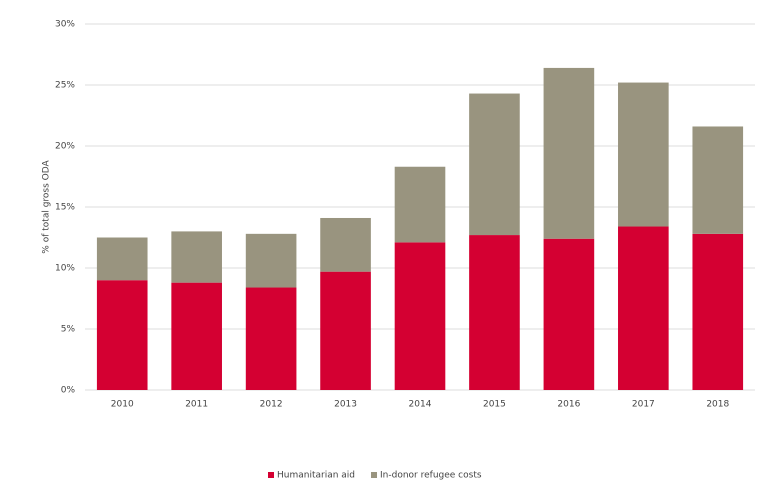 The width and height of the screenshot is (768, 494). Describe the element at coordinates (271, 405) in the screenshot. I see `x-tick-label: 2012` at that location.